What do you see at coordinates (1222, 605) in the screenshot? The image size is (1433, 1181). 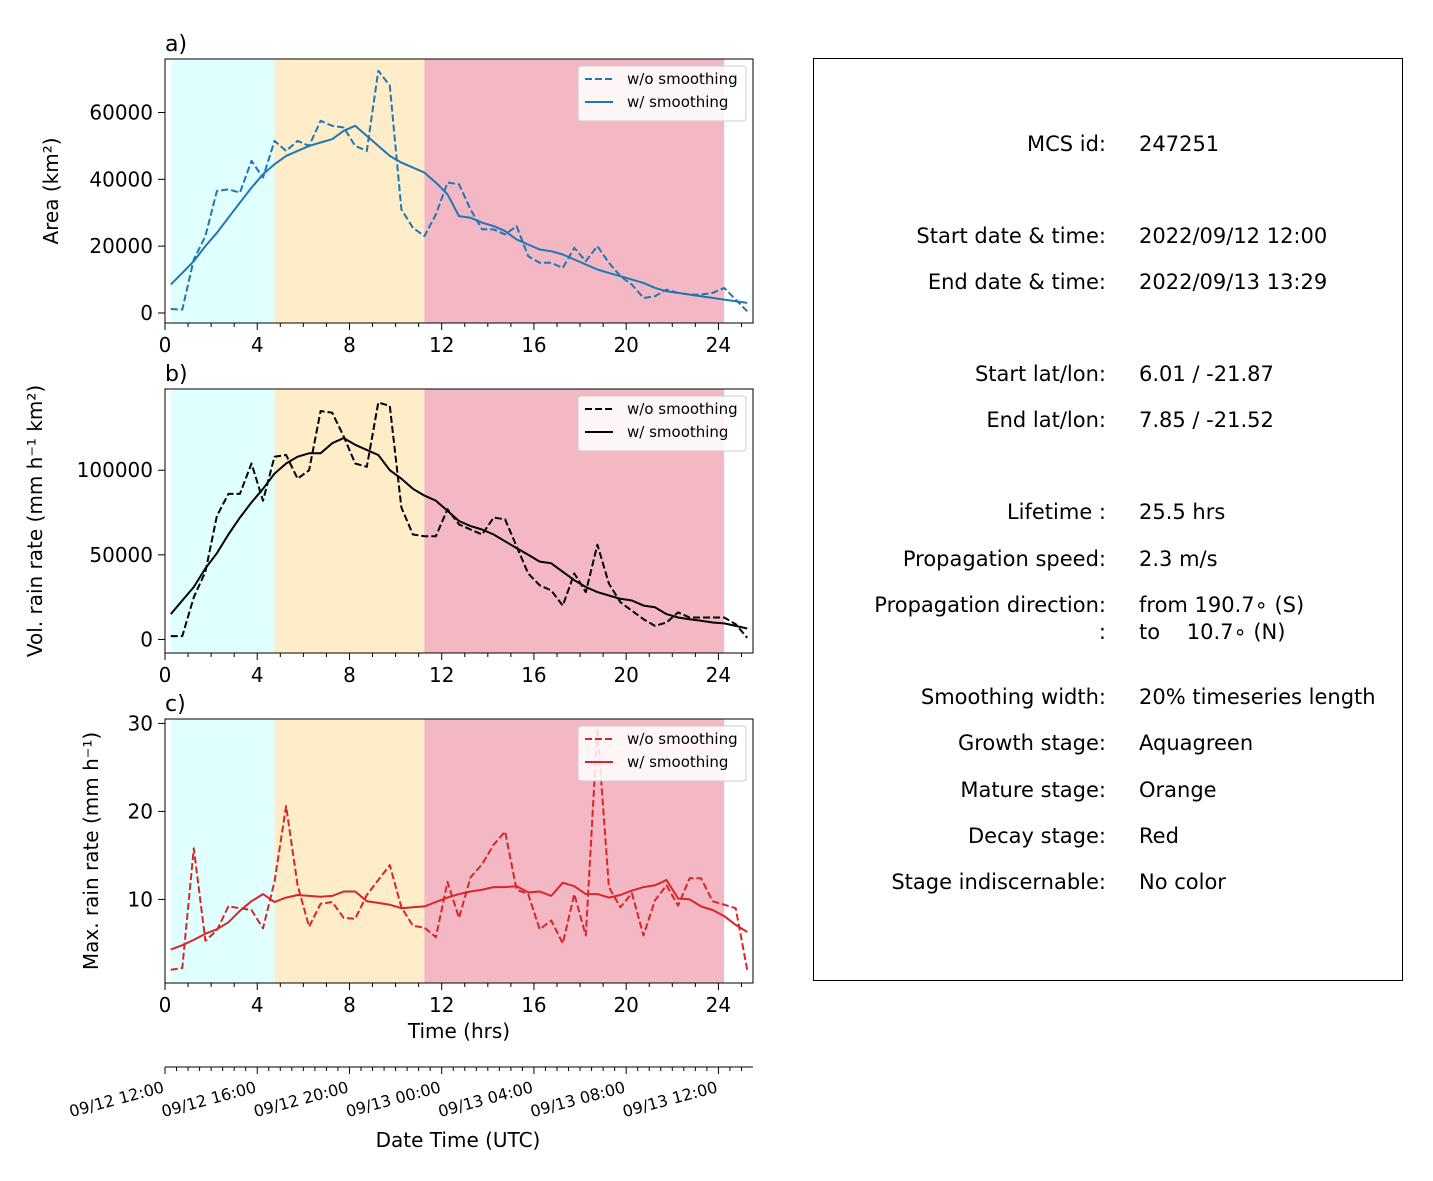 I see `info-value: from 190.7∘ (S)` at bounding box center [1222, 605].